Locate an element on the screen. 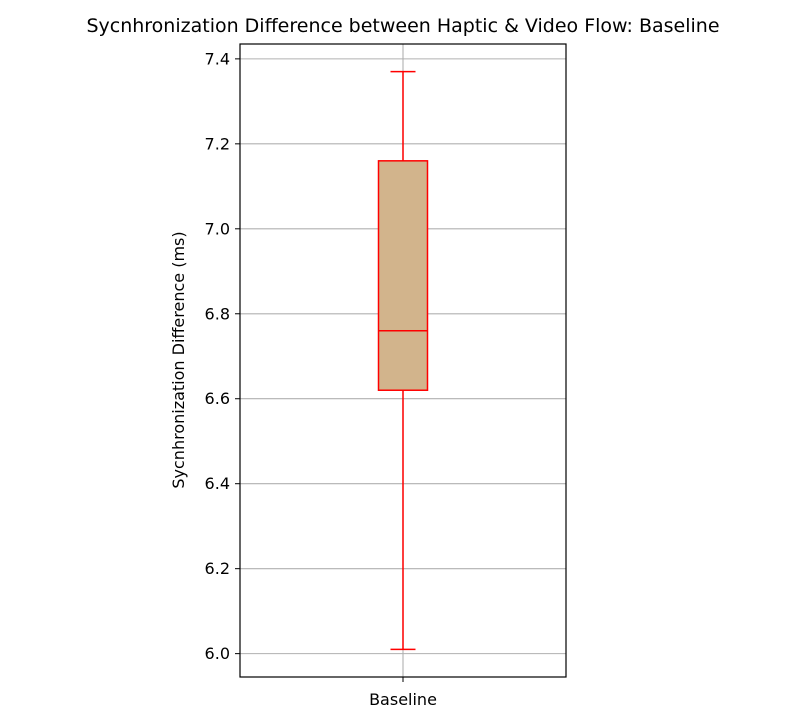 Image resolution: width=807 pixels, height=724 pixels. y-tick-label: 7.0 is located at coordinates (217, 228).